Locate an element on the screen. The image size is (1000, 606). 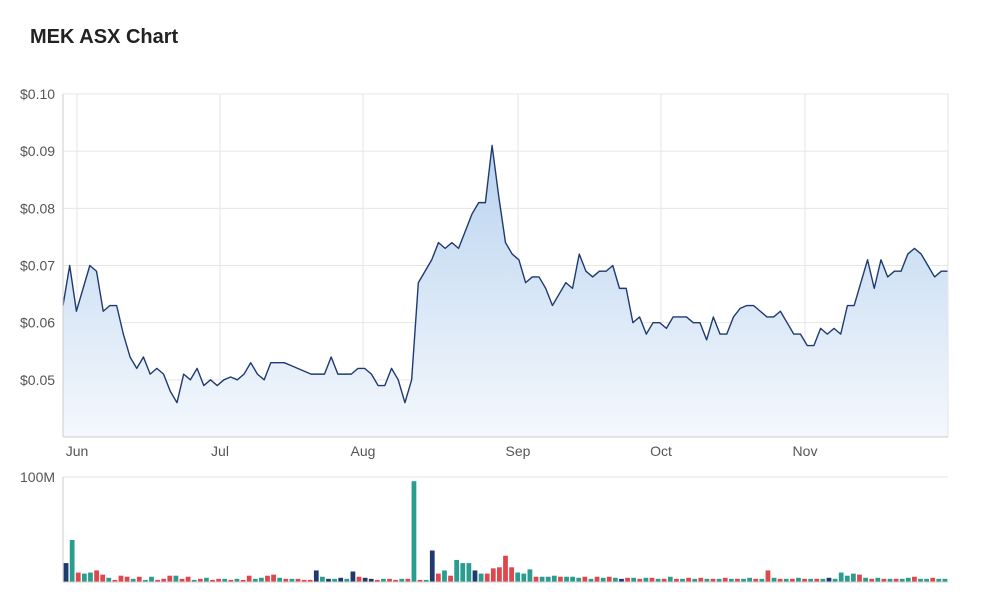
y-tick-label: $0.09 is located at coordinates (37, 151).